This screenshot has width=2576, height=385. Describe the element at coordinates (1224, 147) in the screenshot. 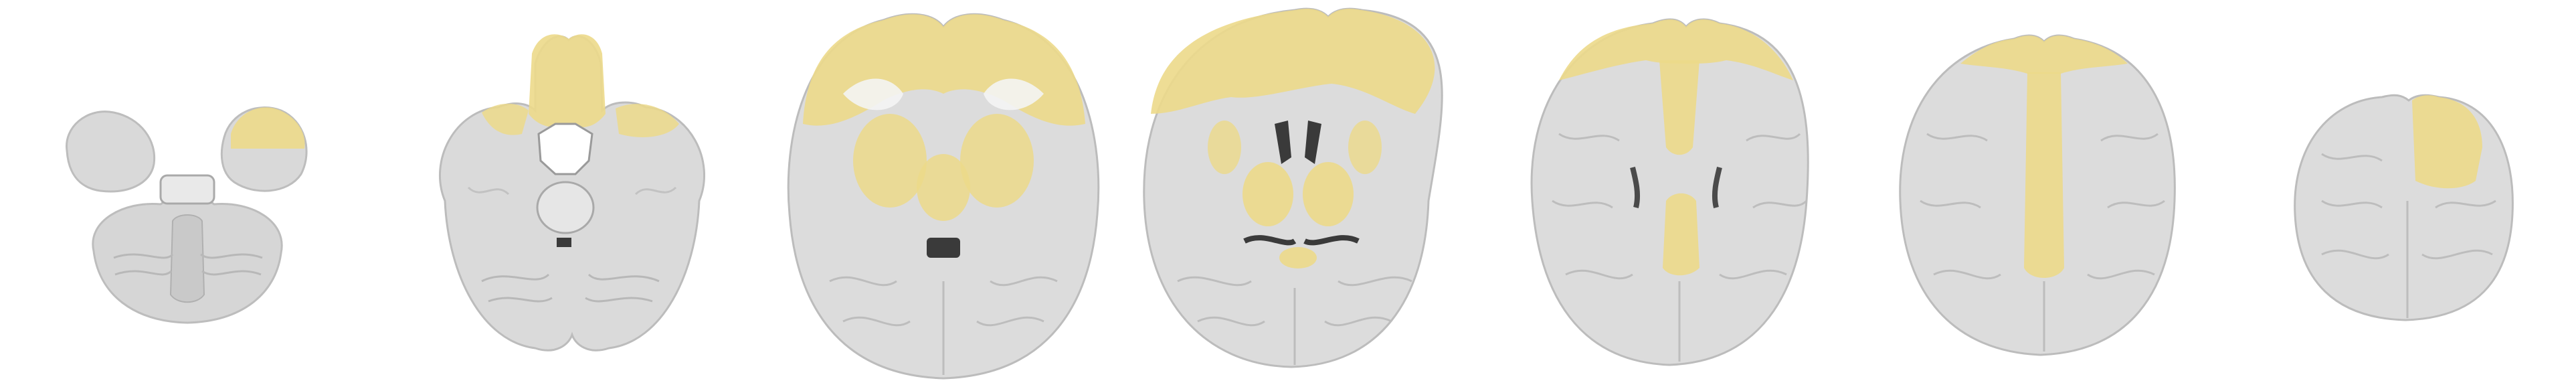

I see `slice-4-overlay-striatum-left` at that location.